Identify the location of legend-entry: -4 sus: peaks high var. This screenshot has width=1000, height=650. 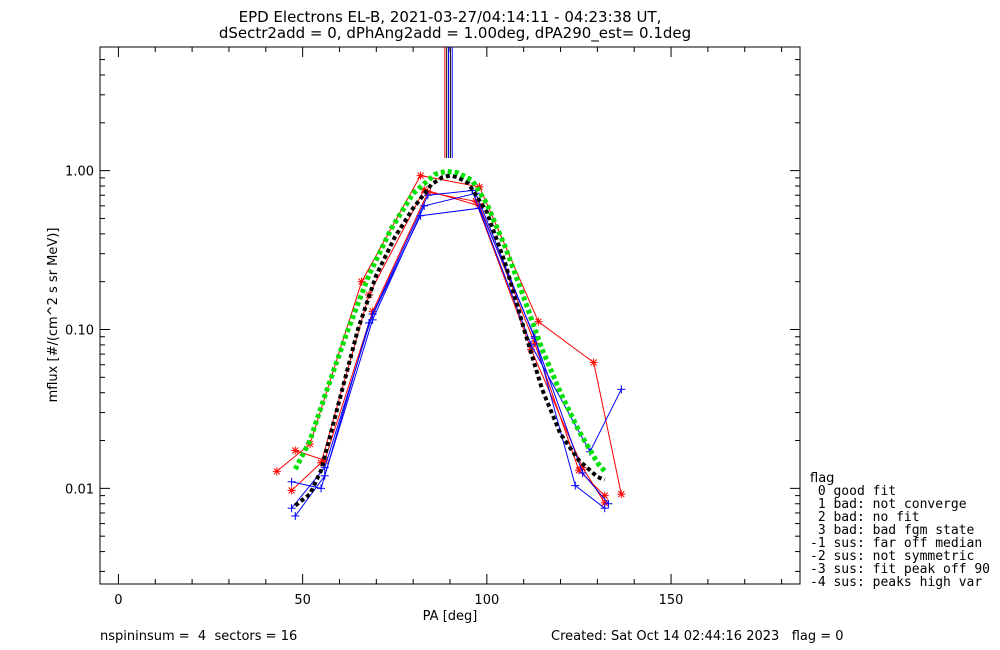
(896, 582).